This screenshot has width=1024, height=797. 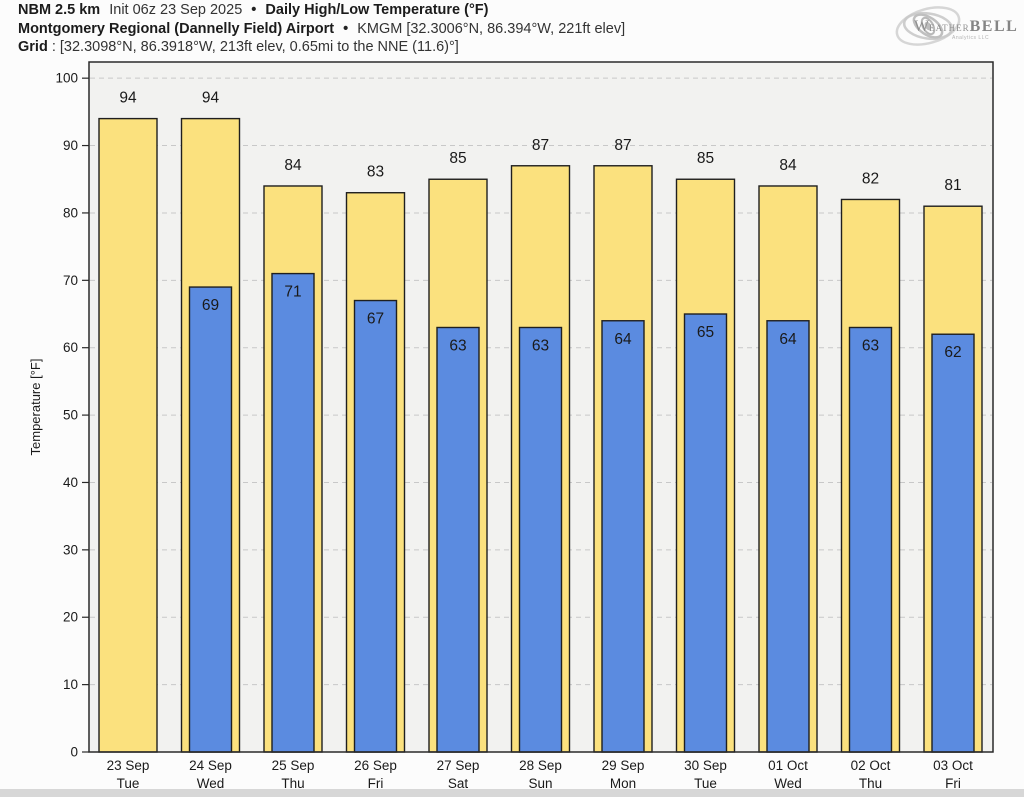 What do you see at coordinates (210, 765) in the screenshot?
I see `x-tick-label-date: 24 Sep` at bounding box center [210, 765].